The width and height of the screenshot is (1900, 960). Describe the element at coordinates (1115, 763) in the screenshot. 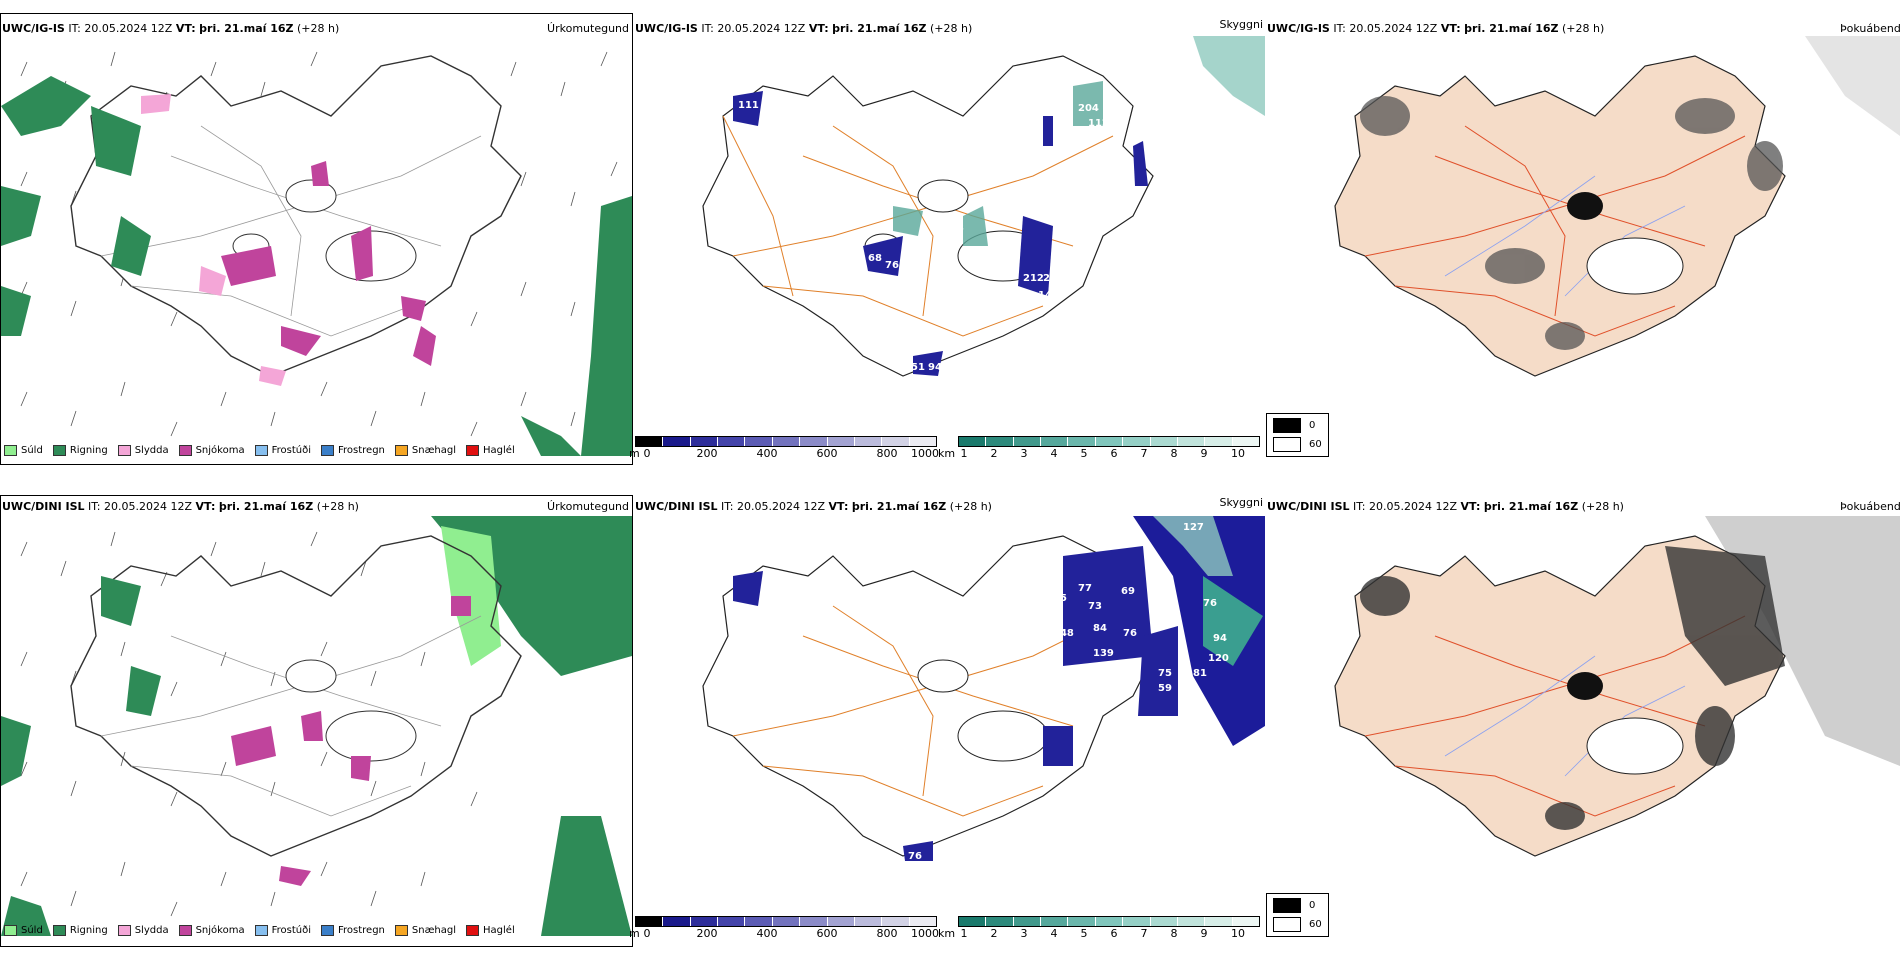

I see `svg-text: 55` at that location.